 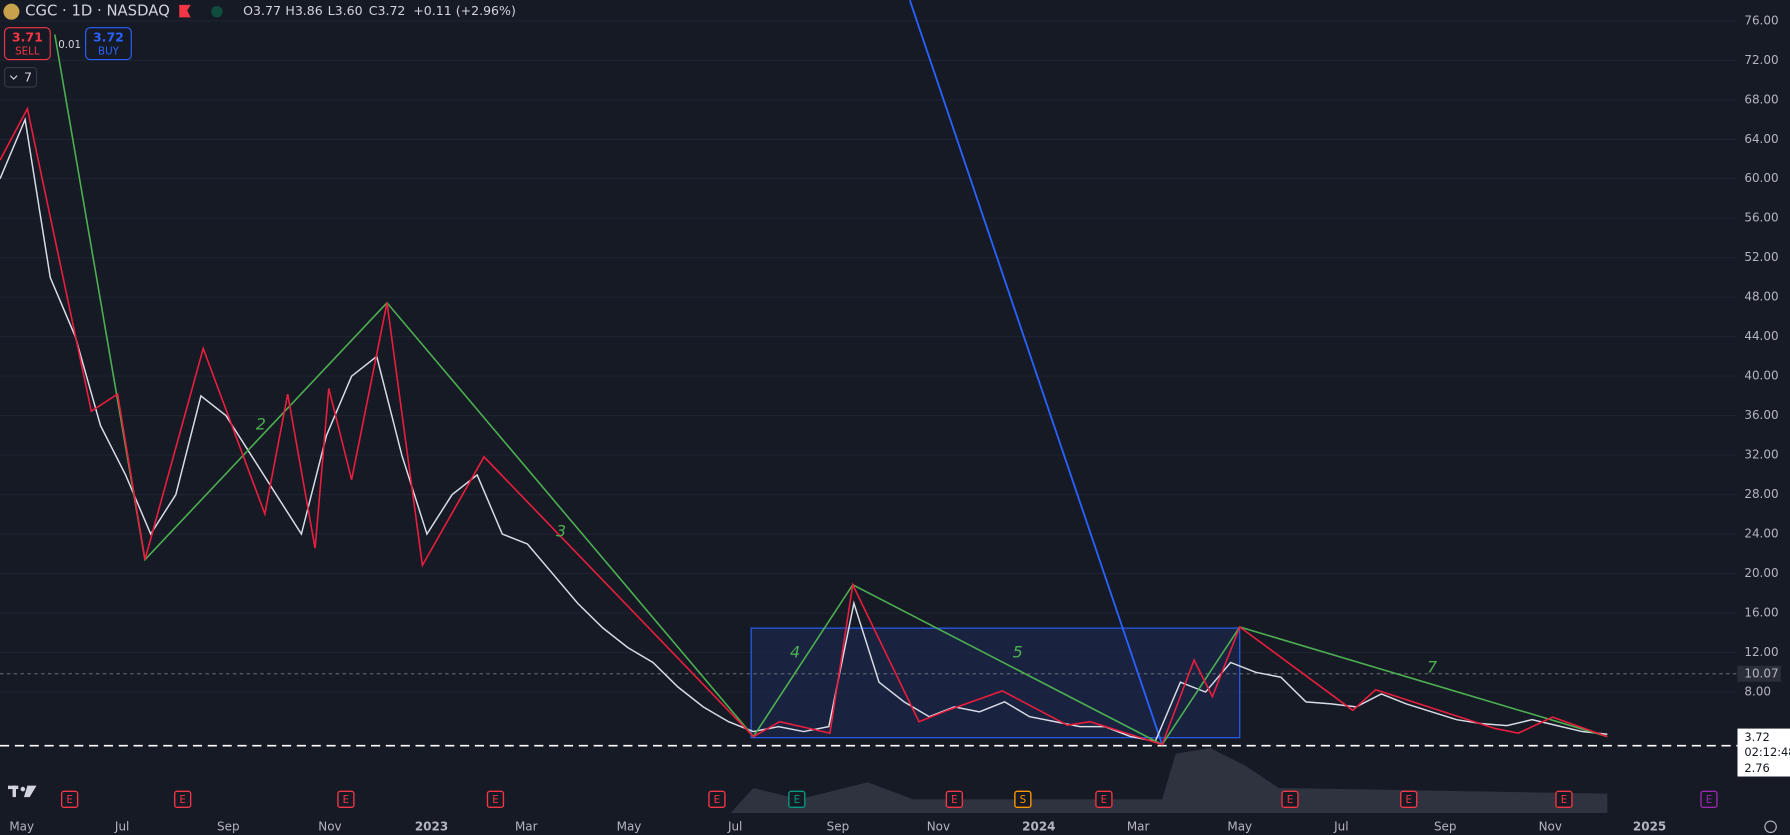 I want to click on price-tick-label: 68.00, so click(x=1761, y=99).